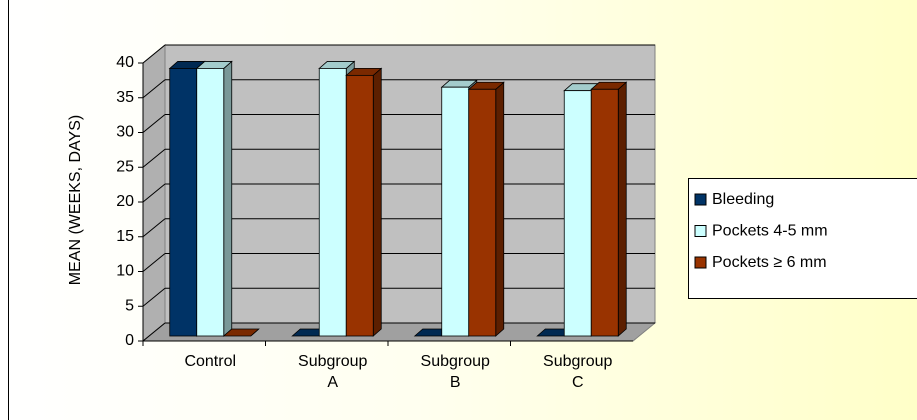 The width and height of the screenshot is (917, 420). I want to click on y-tick-label: 0, so click(129, 340).